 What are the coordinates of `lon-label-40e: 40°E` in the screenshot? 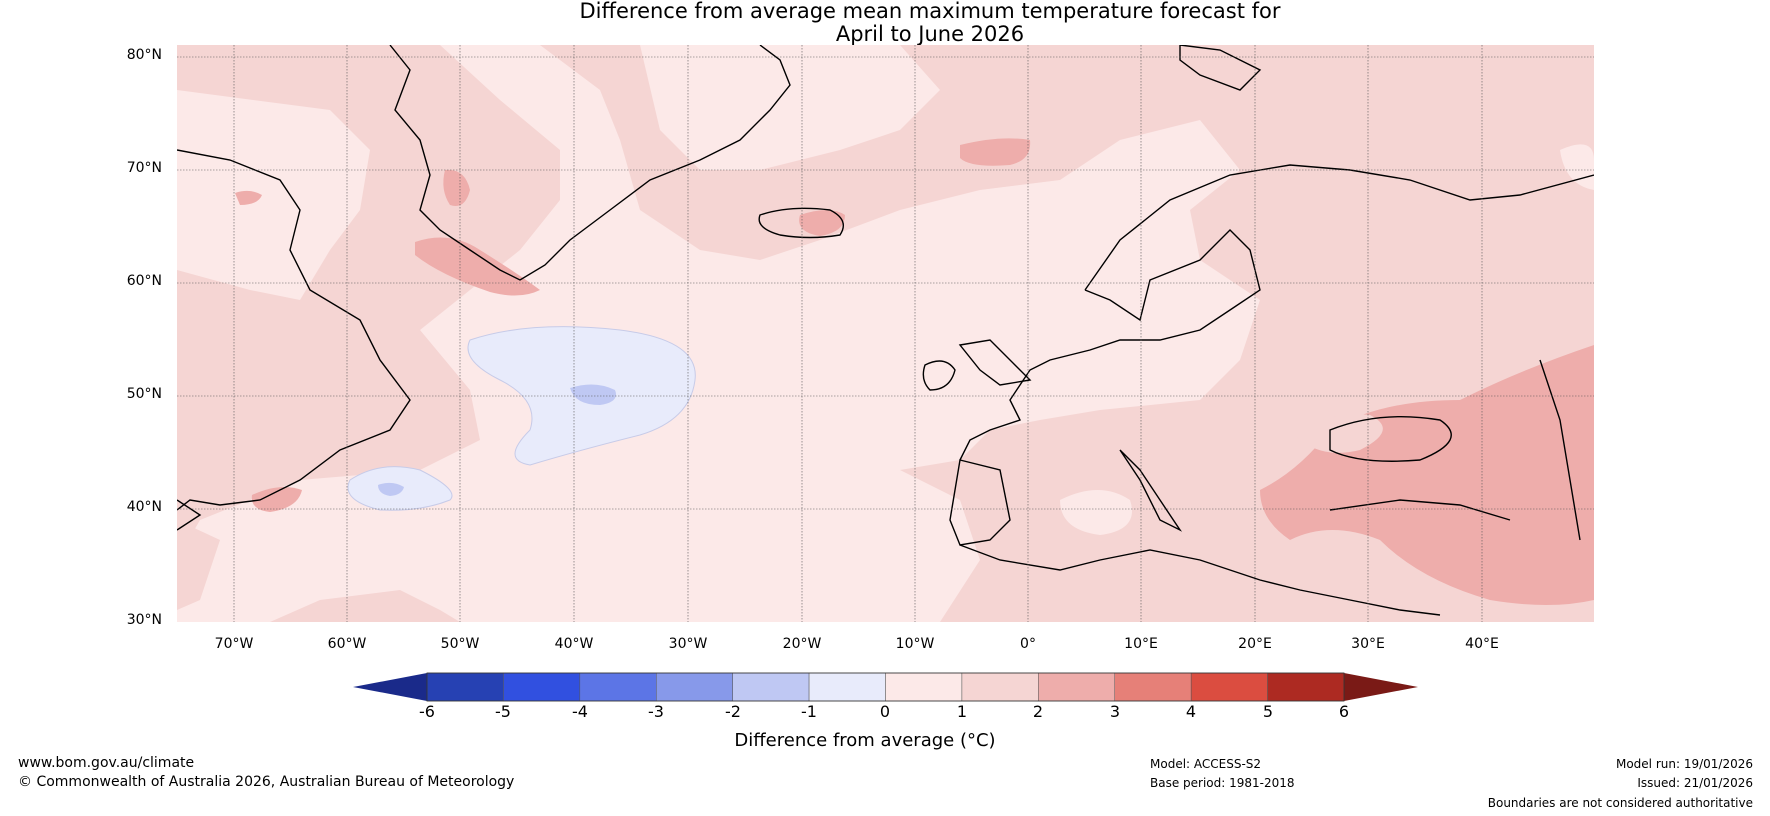 It's located at (1482, 644).